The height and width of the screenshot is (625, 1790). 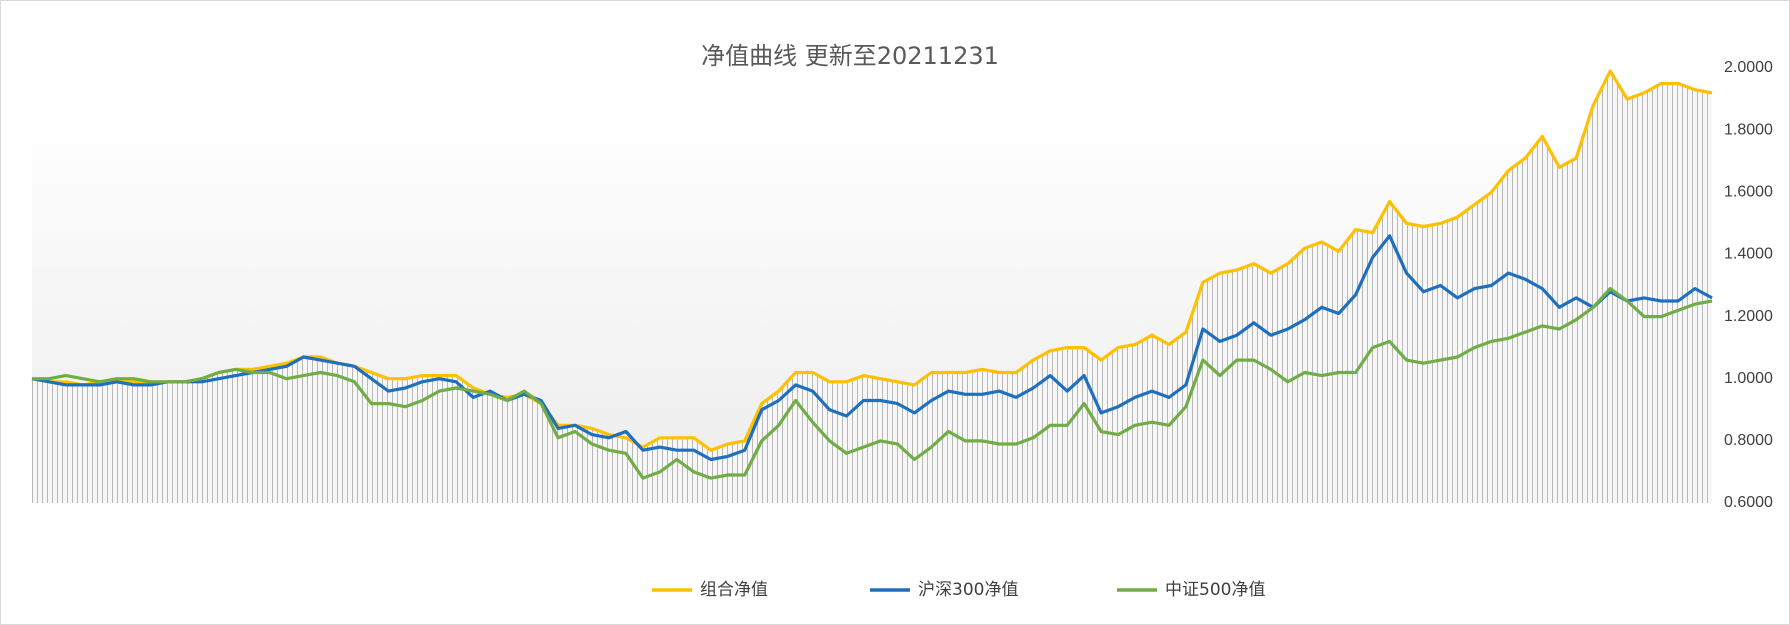 I want to click on y-tick-label: 1.0000, so click(x=1748, y=378).